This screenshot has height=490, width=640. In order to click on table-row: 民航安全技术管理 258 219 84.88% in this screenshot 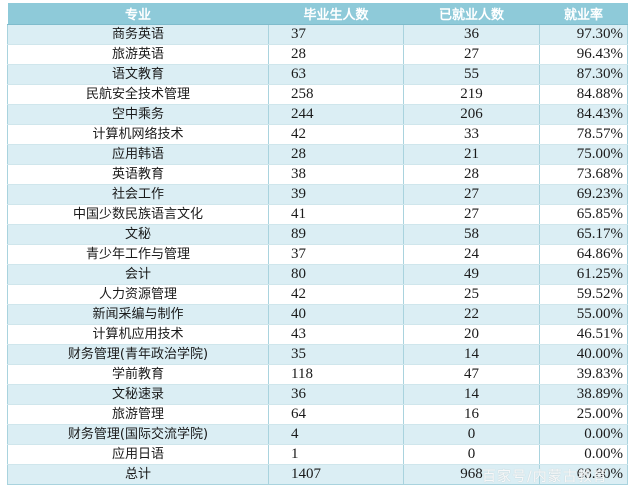, I will do `click(317, 94)`.